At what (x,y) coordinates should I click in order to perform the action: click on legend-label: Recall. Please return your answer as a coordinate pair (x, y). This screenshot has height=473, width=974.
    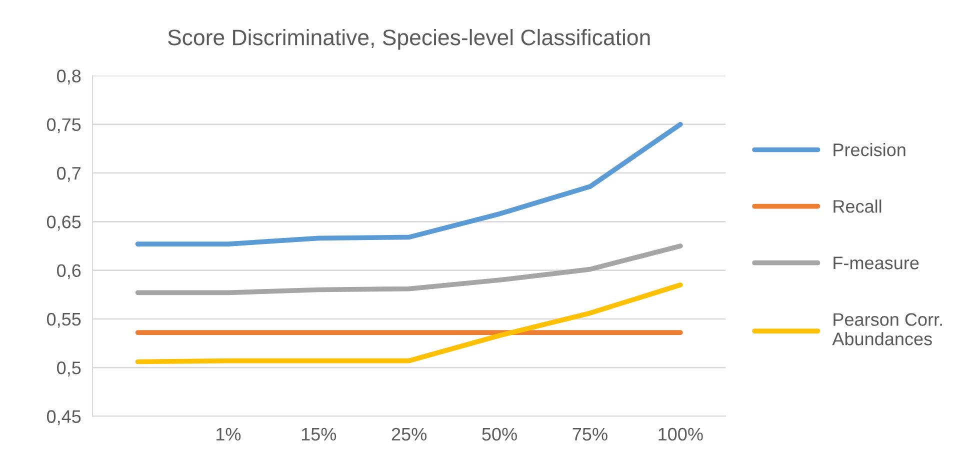
    Looking at the image, I should click on (858, 206).